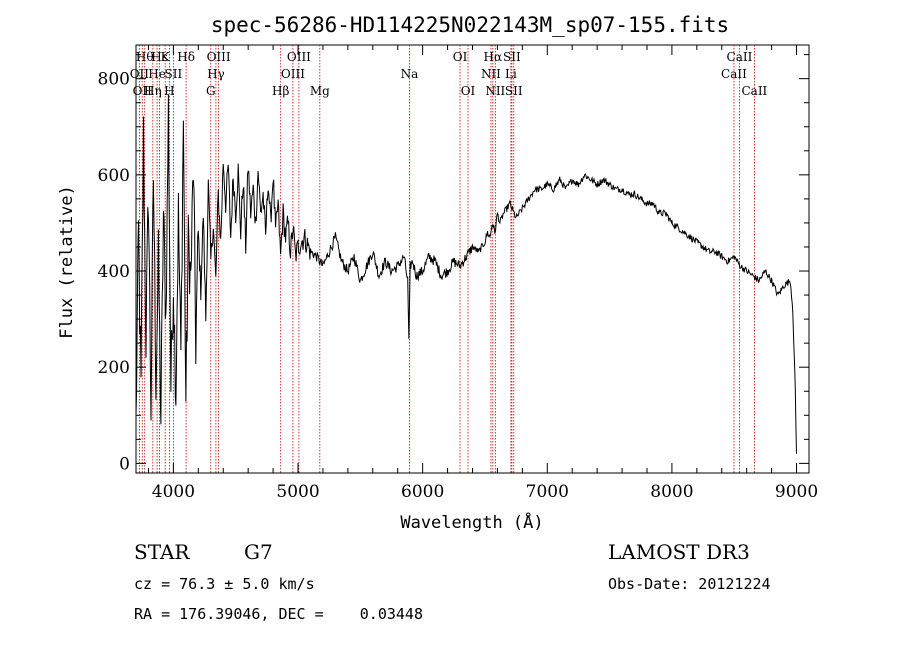 The height and width of the screenshot is (649, 900). Describe the element at coordinates (114, 272) in the screenshot. I see `y-tick-label: 400` at that location.